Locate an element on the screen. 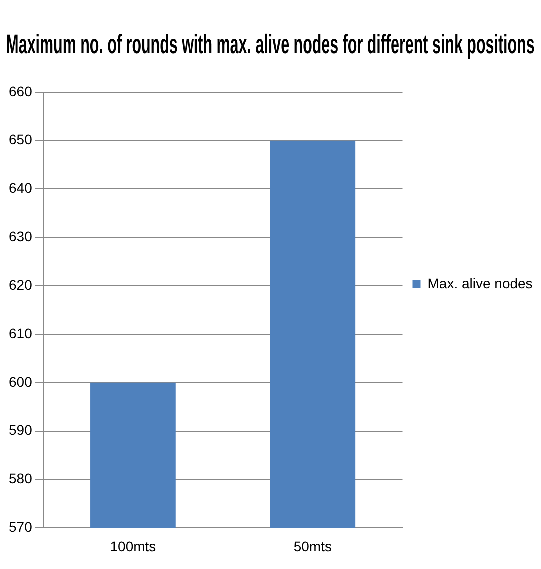 This screenshot has height=569, width=541. y-tick-label: 590 is located at coordinates (21, 430).